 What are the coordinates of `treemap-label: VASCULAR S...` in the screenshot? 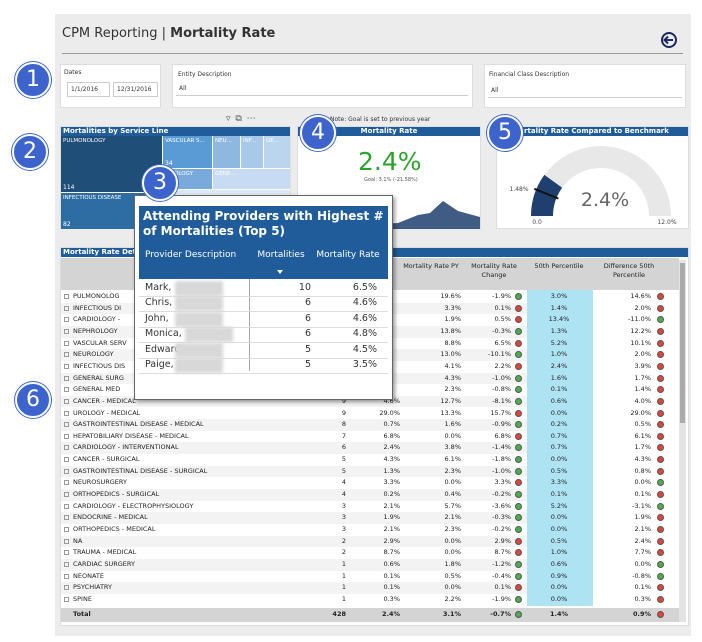 It's located at (185, 141).